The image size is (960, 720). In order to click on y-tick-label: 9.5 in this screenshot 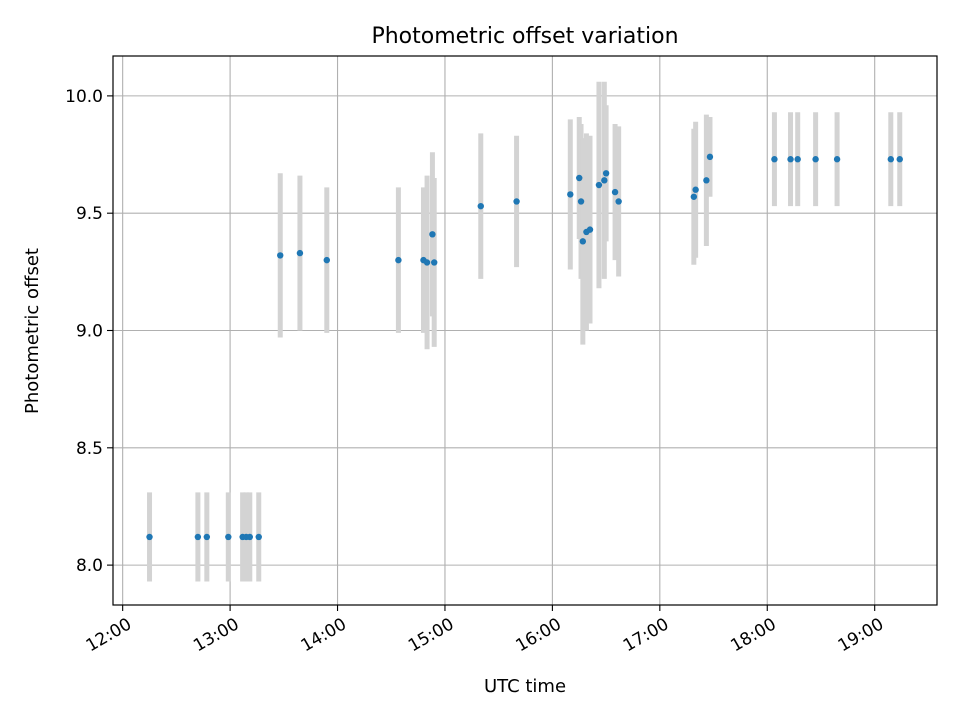, I will do `click(89, 214)`.